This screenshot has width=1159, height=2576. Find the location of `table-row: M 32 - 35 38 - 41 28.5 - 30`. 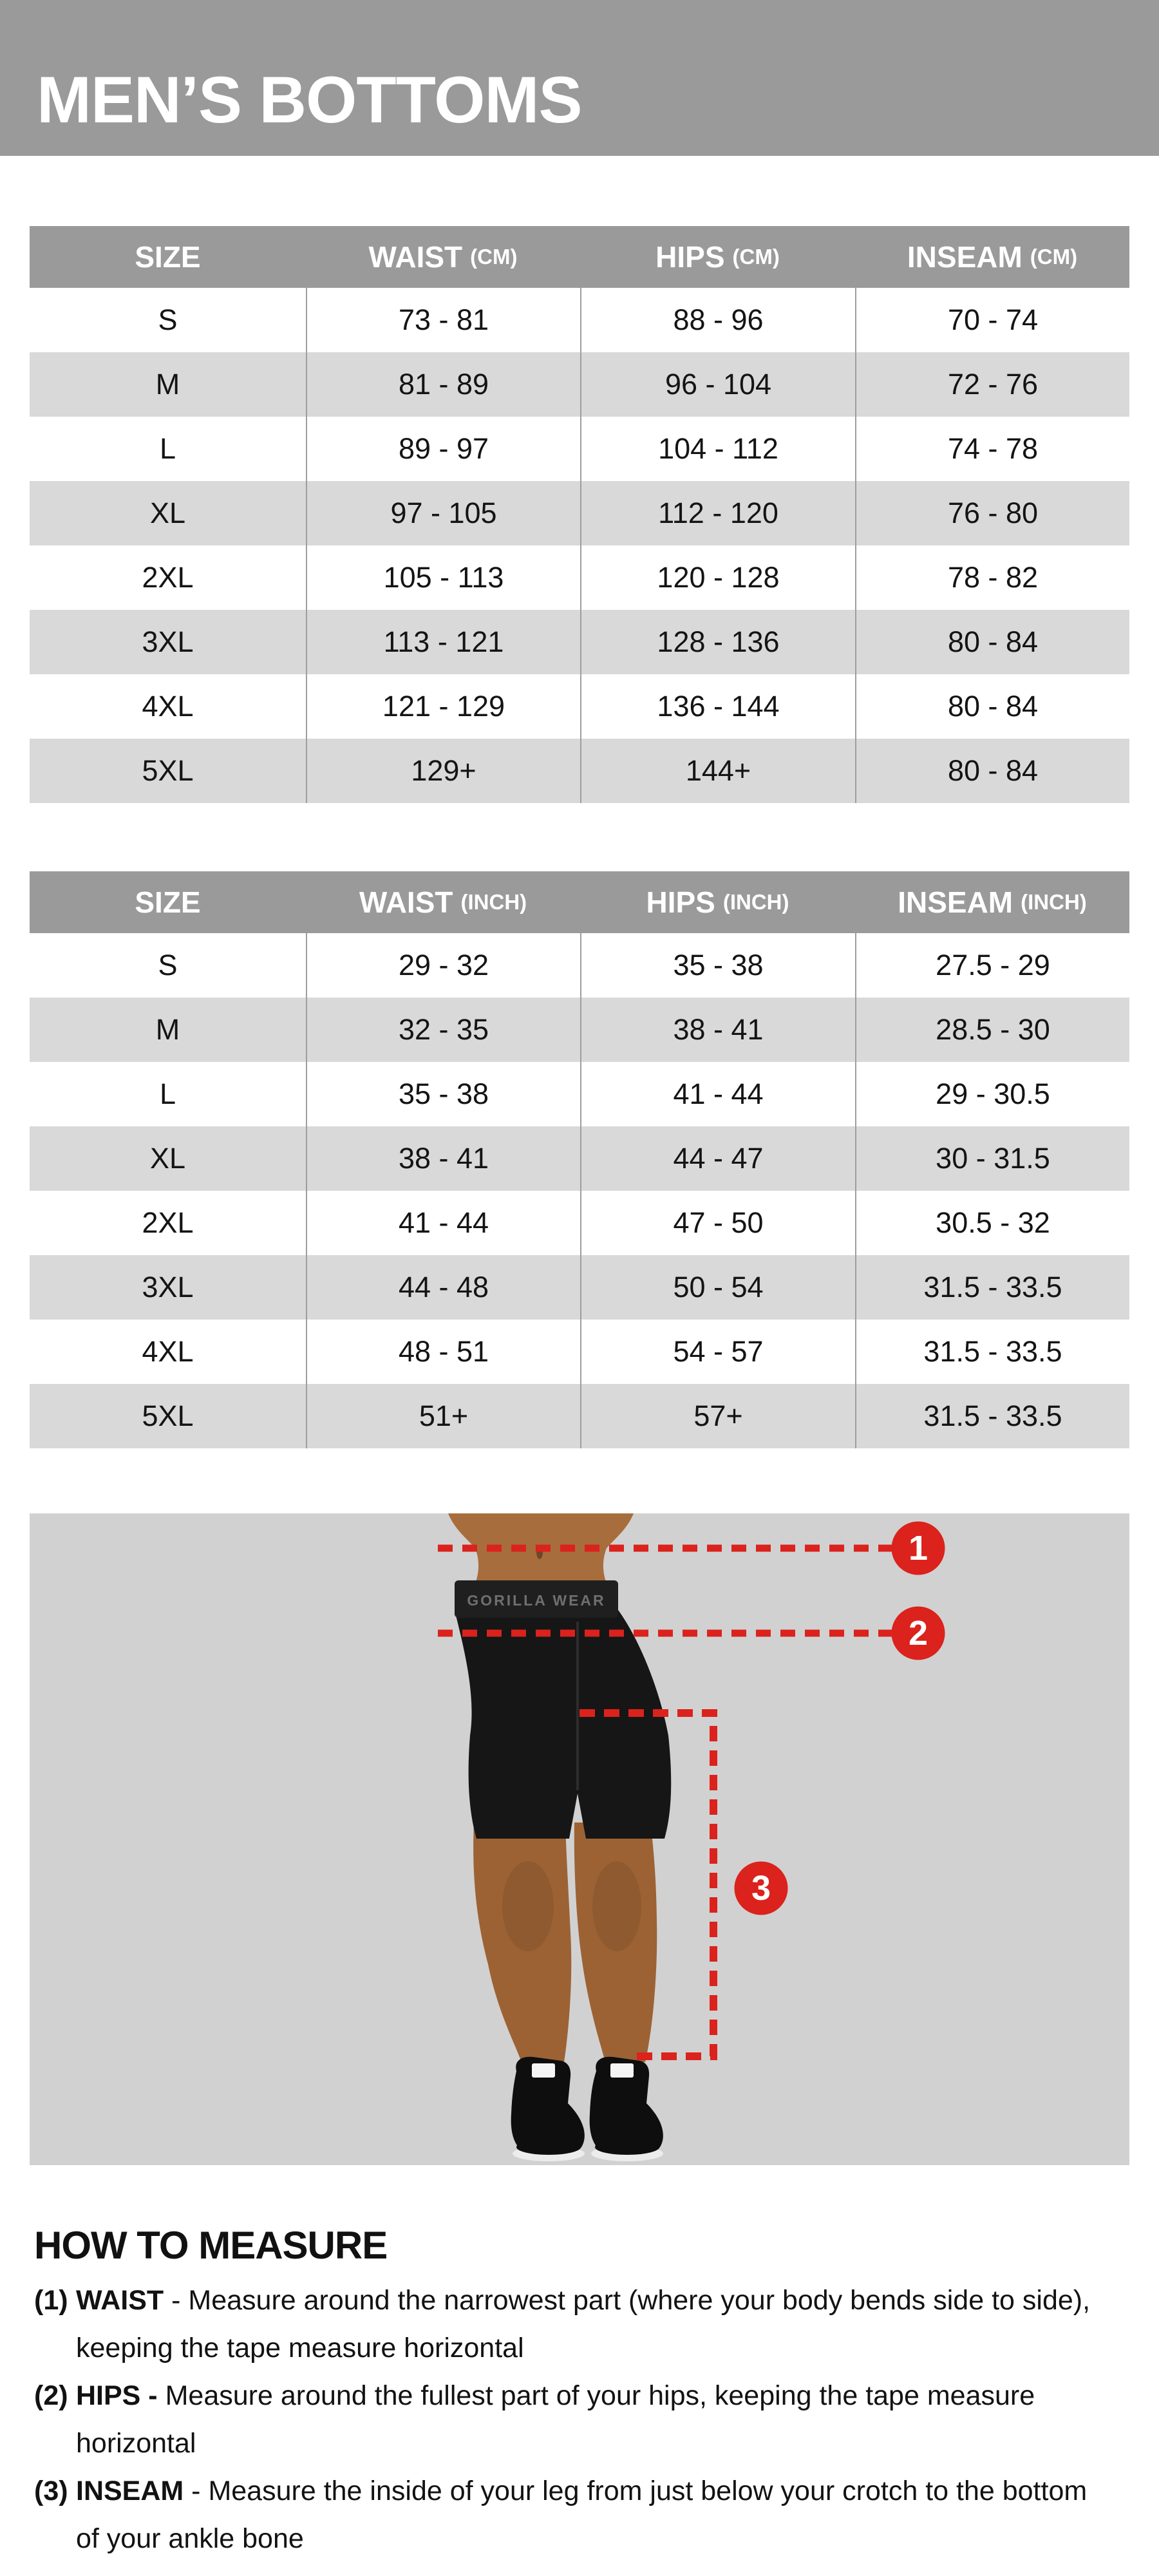

table-row: M 32 - 35 38 - 41 28.5 - 30 is located at coordinates (579, 1030).